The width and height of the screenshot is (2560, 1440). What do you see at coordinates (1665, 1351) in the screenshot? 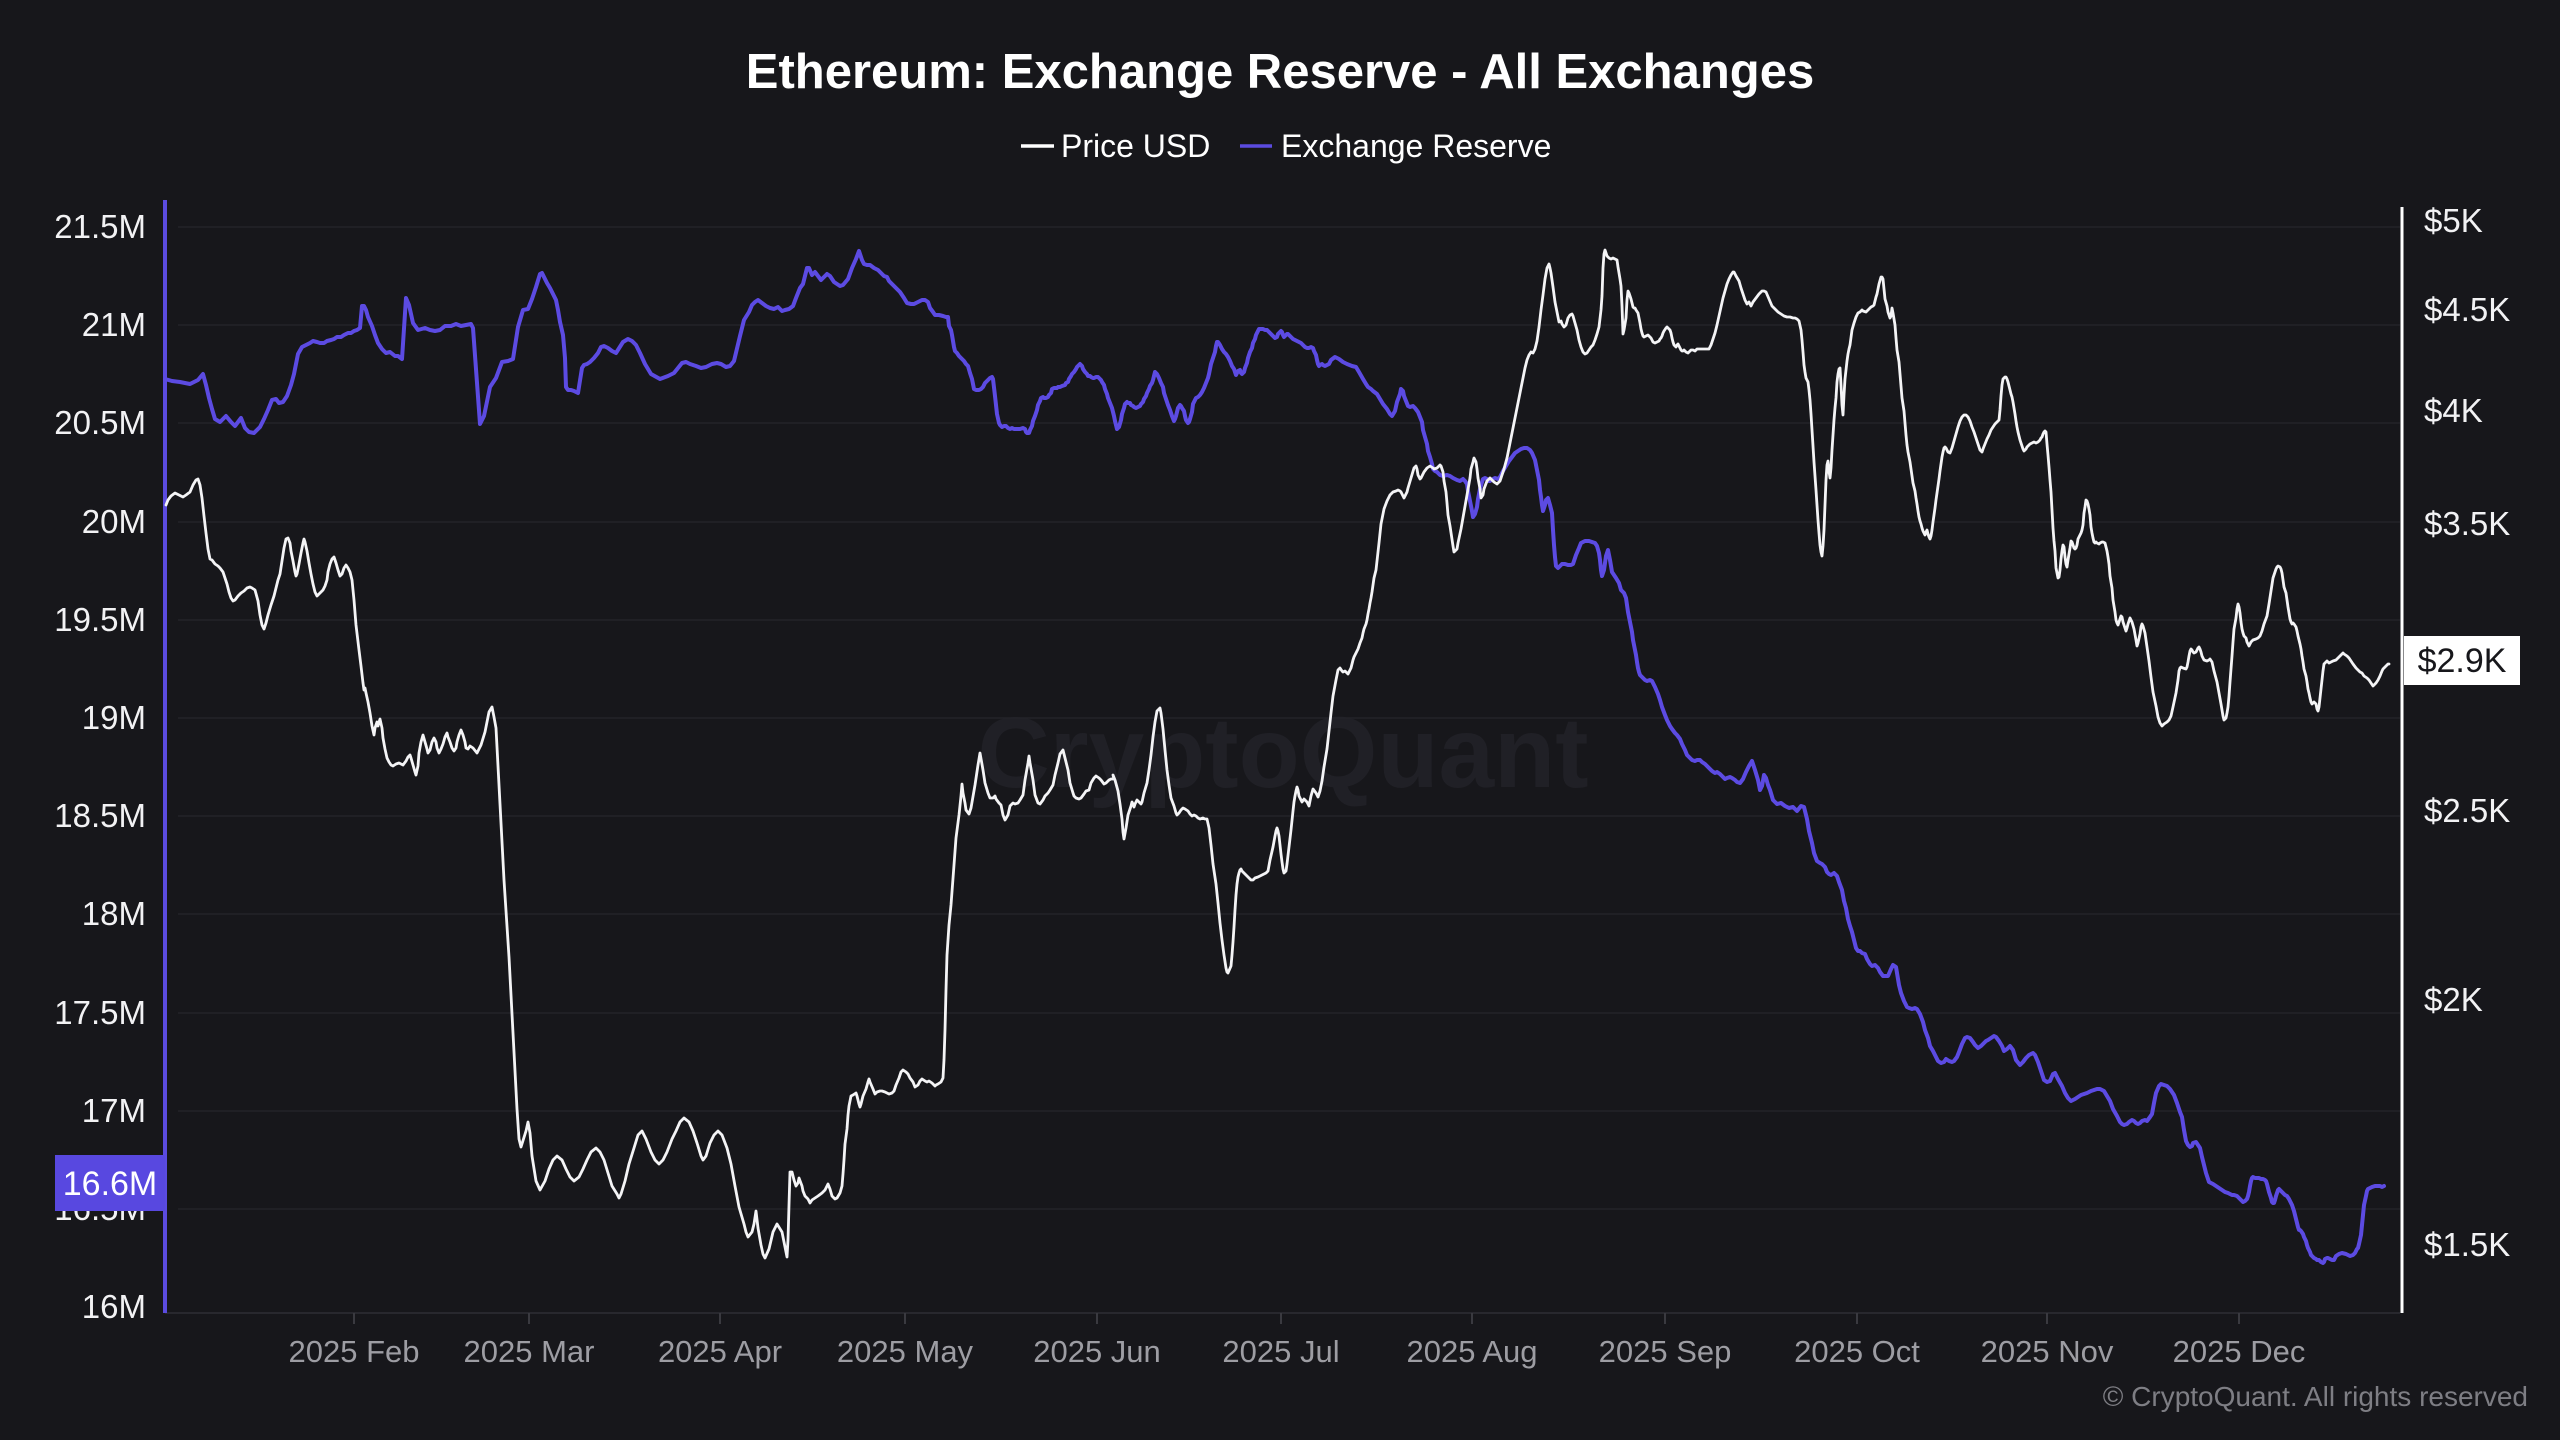
I see `svg-text: 2025 Sep` at bounding box center [1665, 1351].